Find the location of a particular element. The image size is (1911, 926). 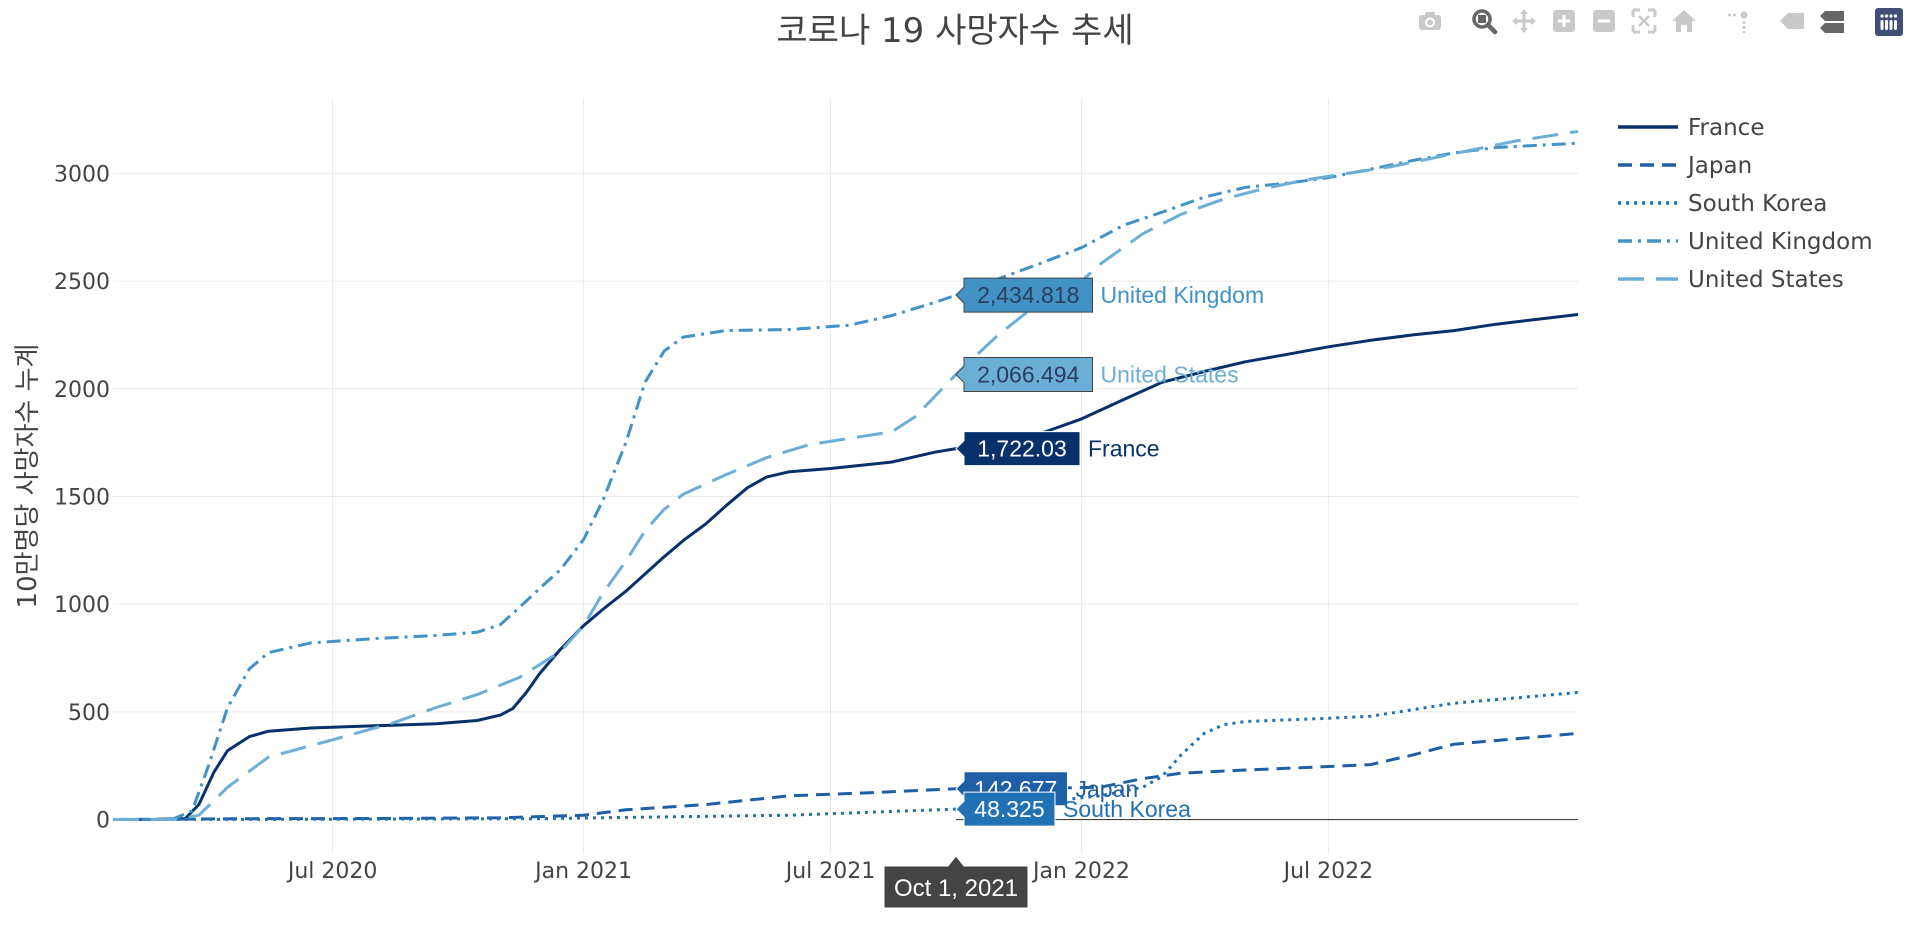

legend-item-united-kingdom: United Kingdom is located at coordinates (1745, 242).